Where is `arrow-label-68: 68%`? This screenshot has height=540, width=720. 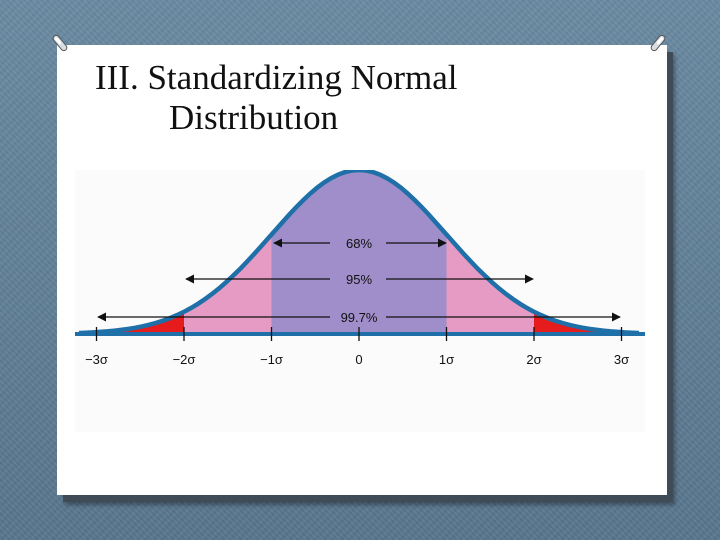 arrow-label-68: 68% is located at coordinates (359, 243).